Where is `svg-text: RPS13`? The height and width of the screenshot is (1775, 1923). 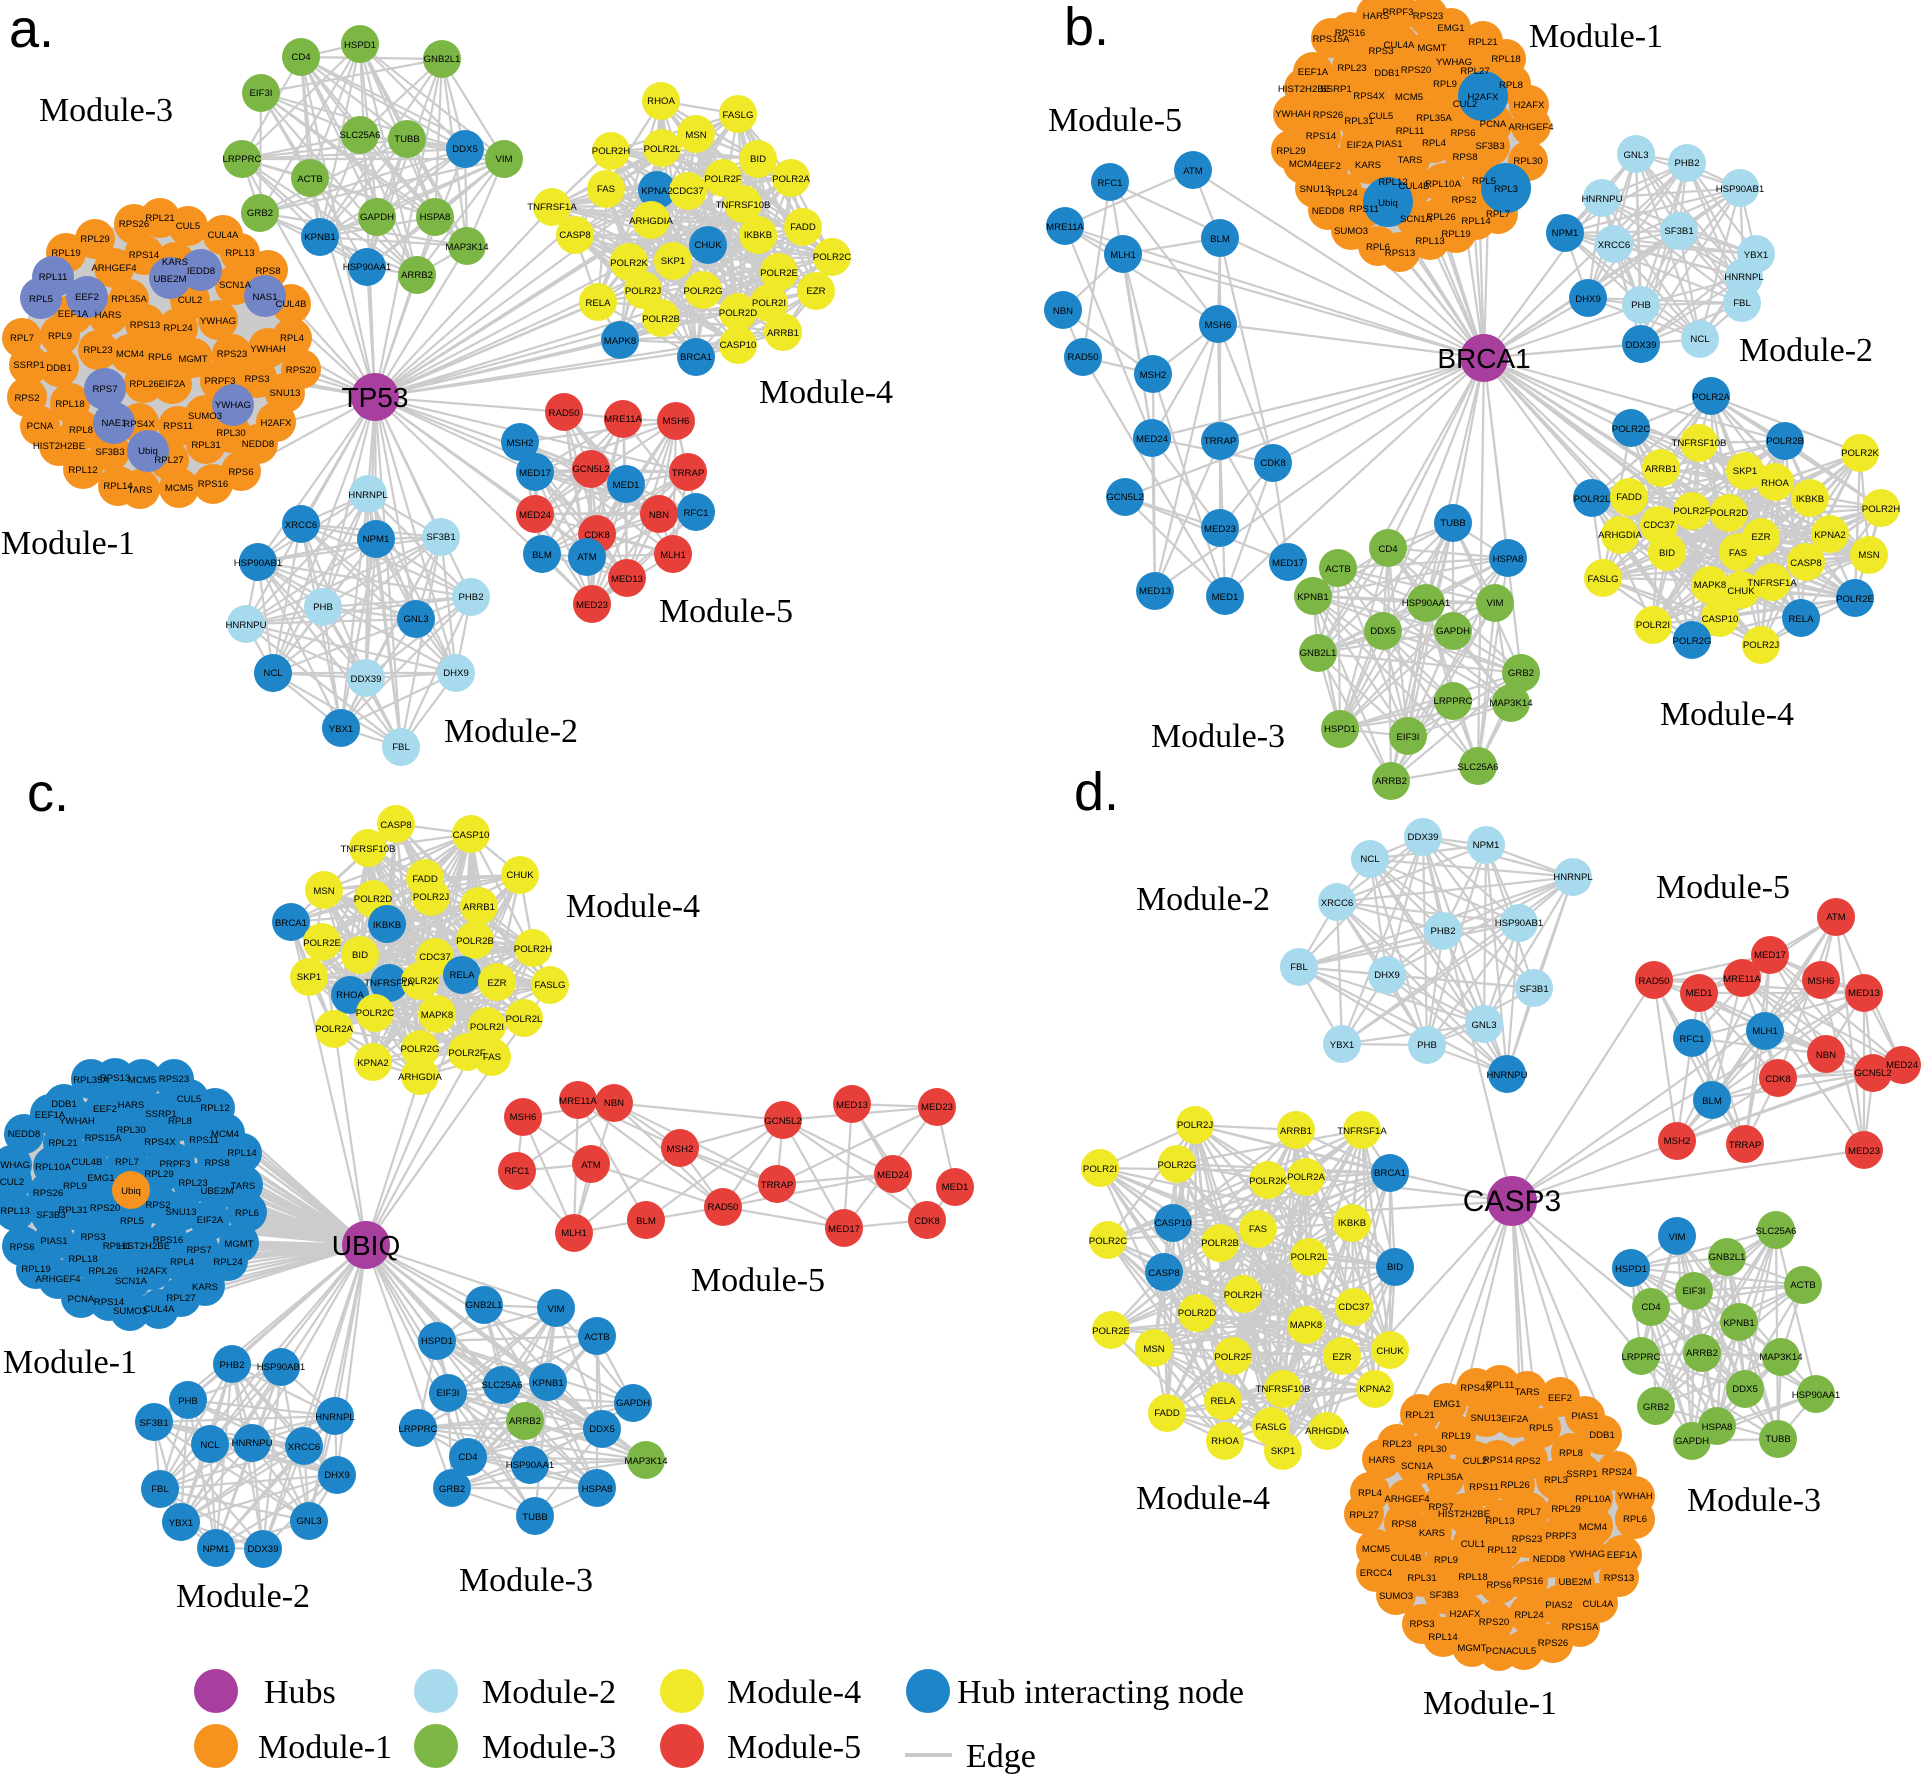 svg-text: RPS13 is located at coordinates (145, 325).